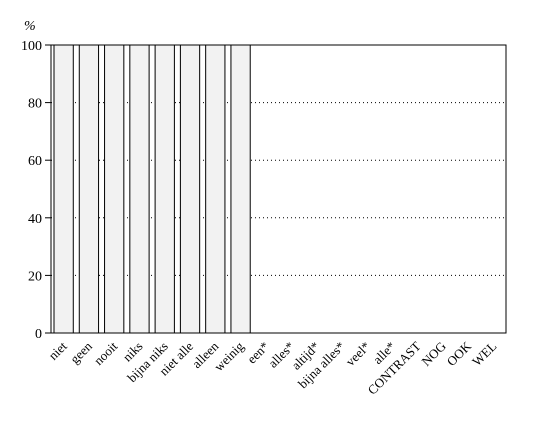  I want to click on x-tick-label: WEL, so click(484, 353).